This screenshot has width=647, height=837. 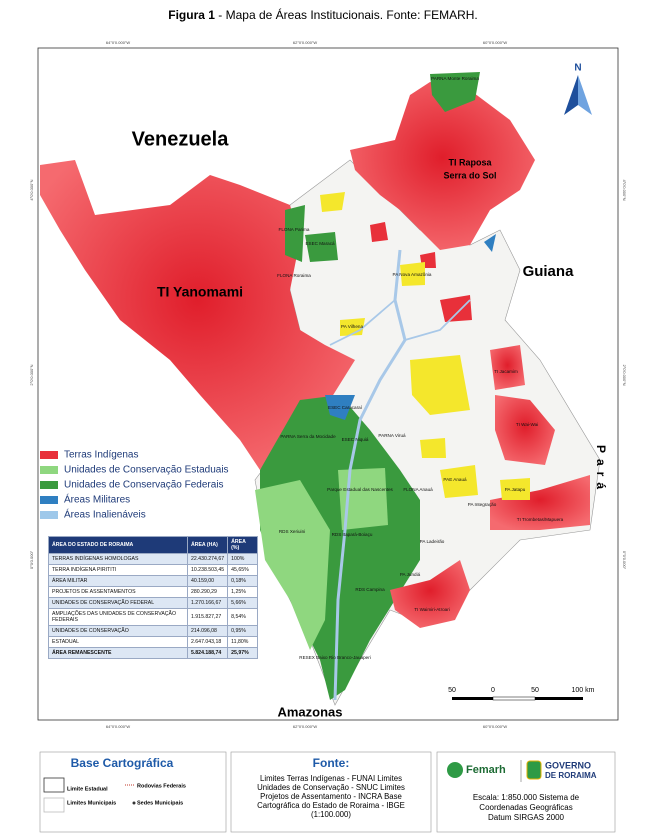 What do you see at coordinates (207, 642) in the screenshot?
I see `table-cell: 2.647.043,18` at bounding box center [207, 642].